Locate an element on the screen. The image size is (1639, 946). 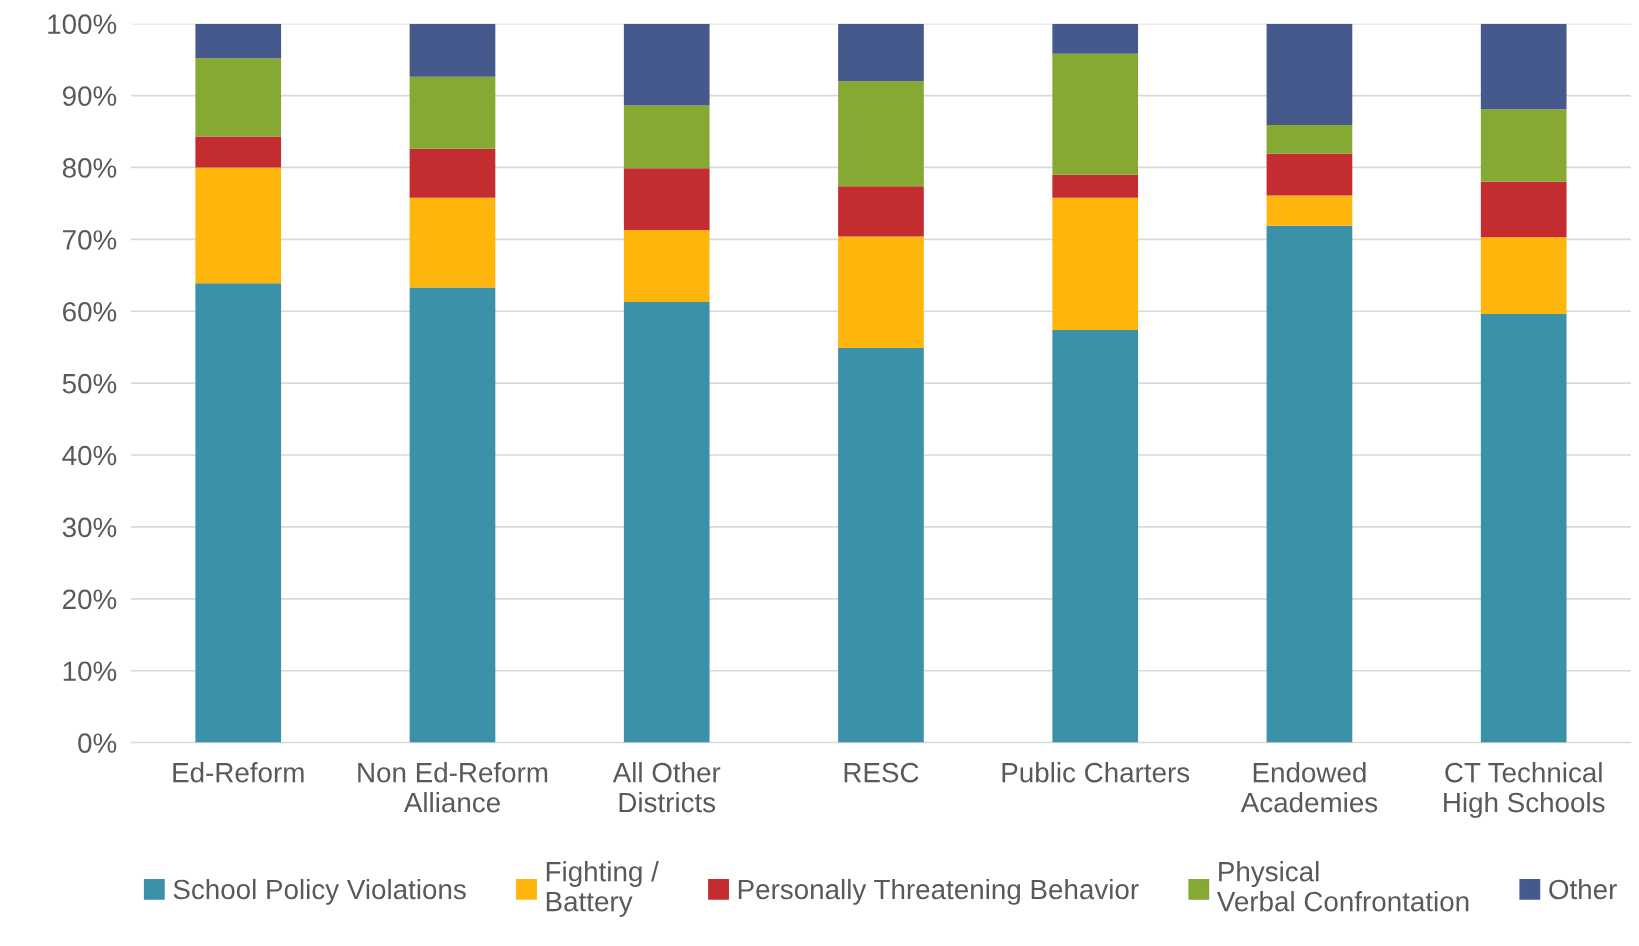
y-tick-label: 20% is located at coordinates (90, 599).